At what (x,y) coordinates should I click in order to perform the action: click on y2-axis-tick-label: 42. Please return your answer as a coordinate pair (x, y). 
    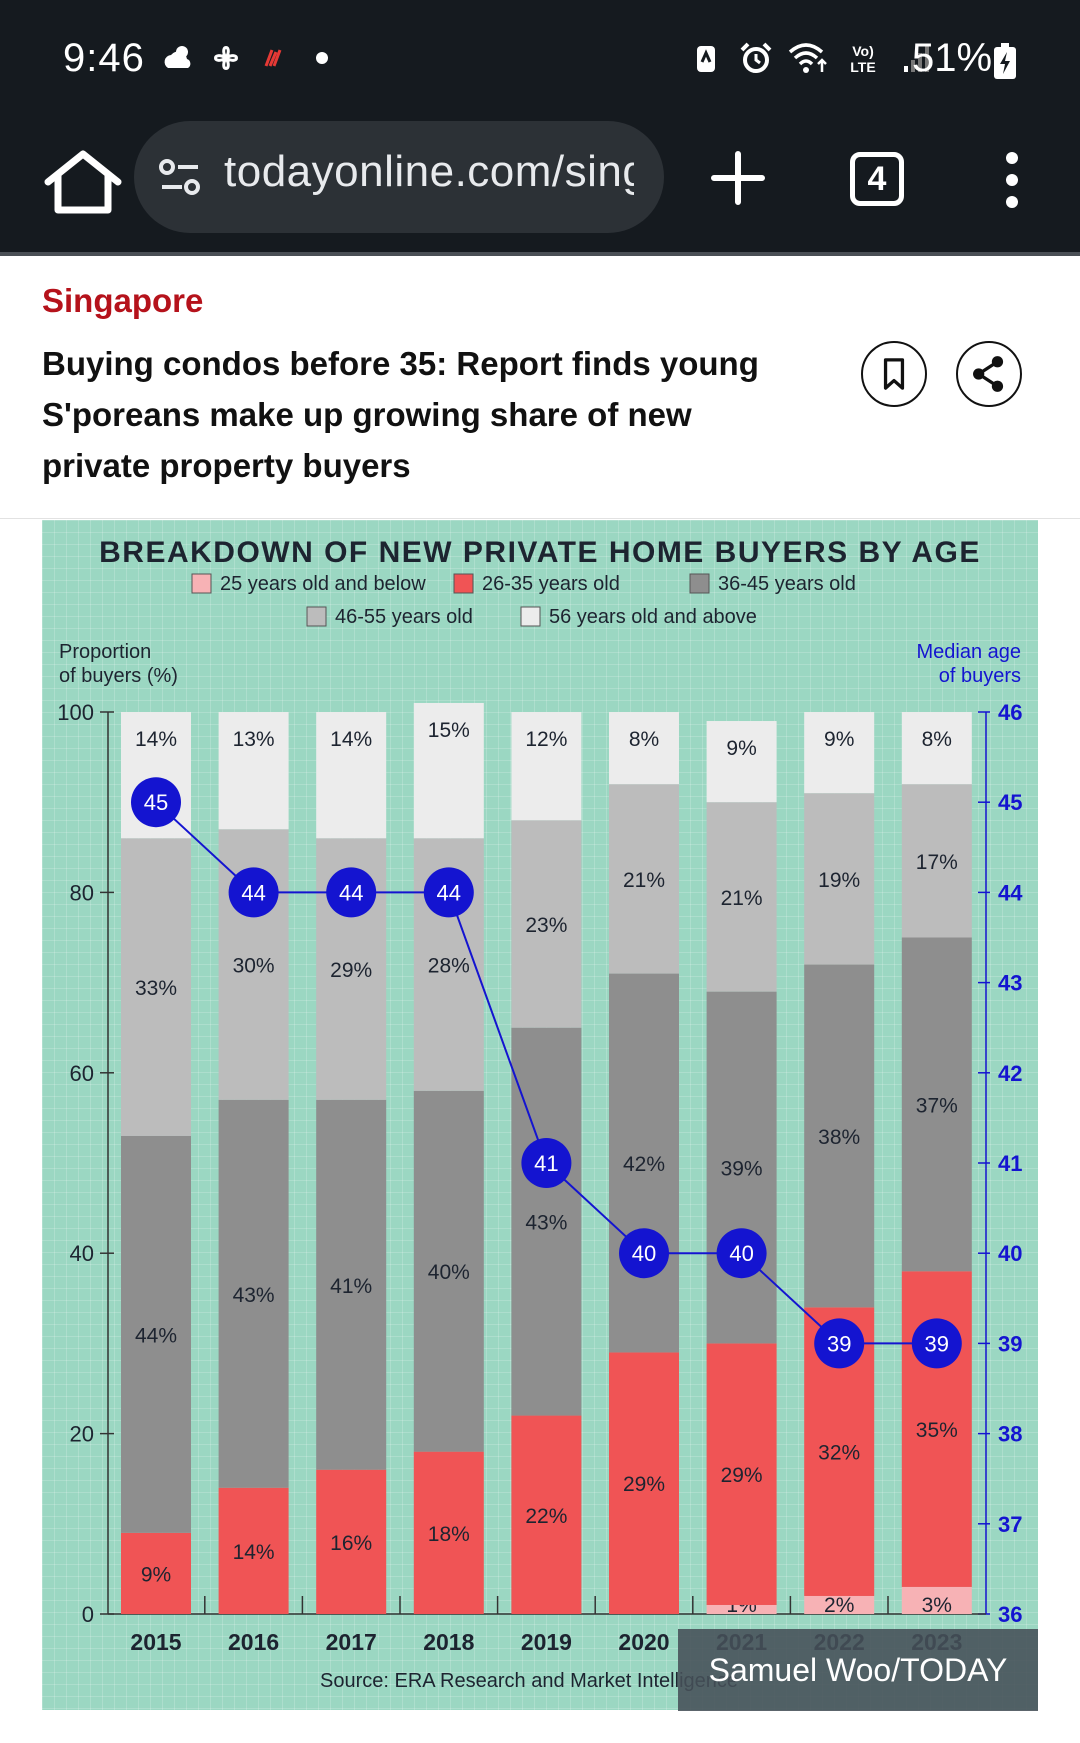
    Looking at the image, I should click on (1010, 1073).